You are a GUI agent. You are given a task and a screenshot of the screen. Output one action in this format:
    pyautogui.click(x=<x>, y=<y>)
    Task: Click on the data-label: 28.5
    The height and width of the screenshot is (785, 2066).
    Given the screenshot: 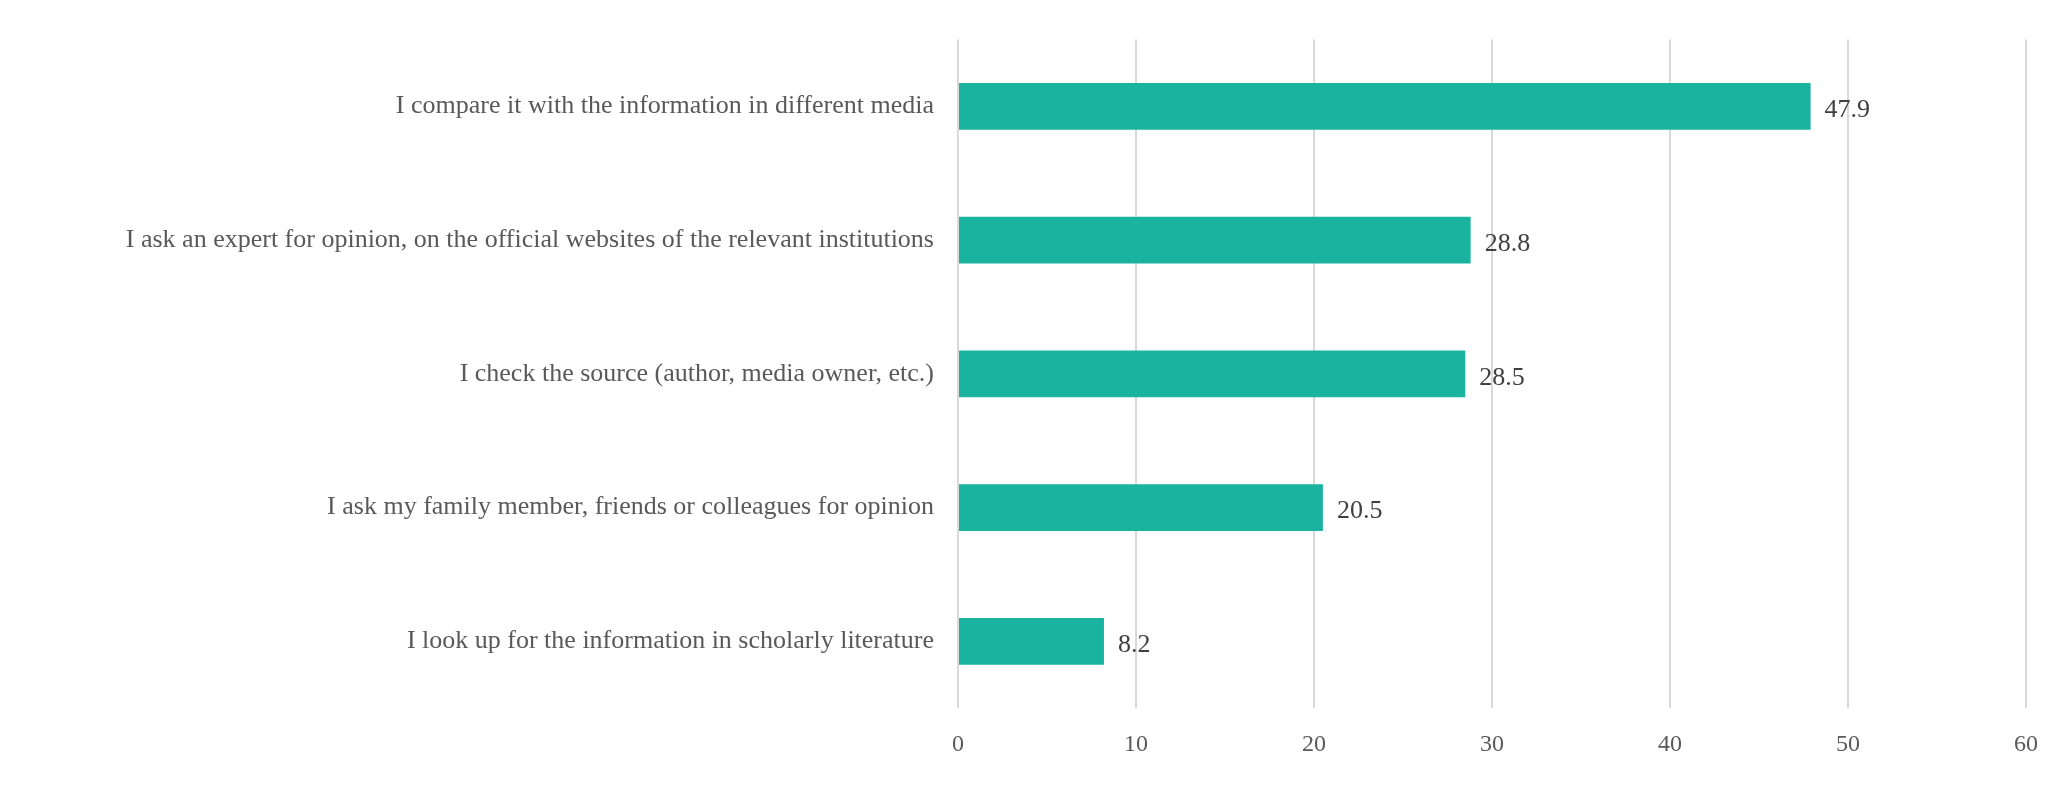 What is the action you would take?
    pyautogui.click(x=1502, y=376)
    